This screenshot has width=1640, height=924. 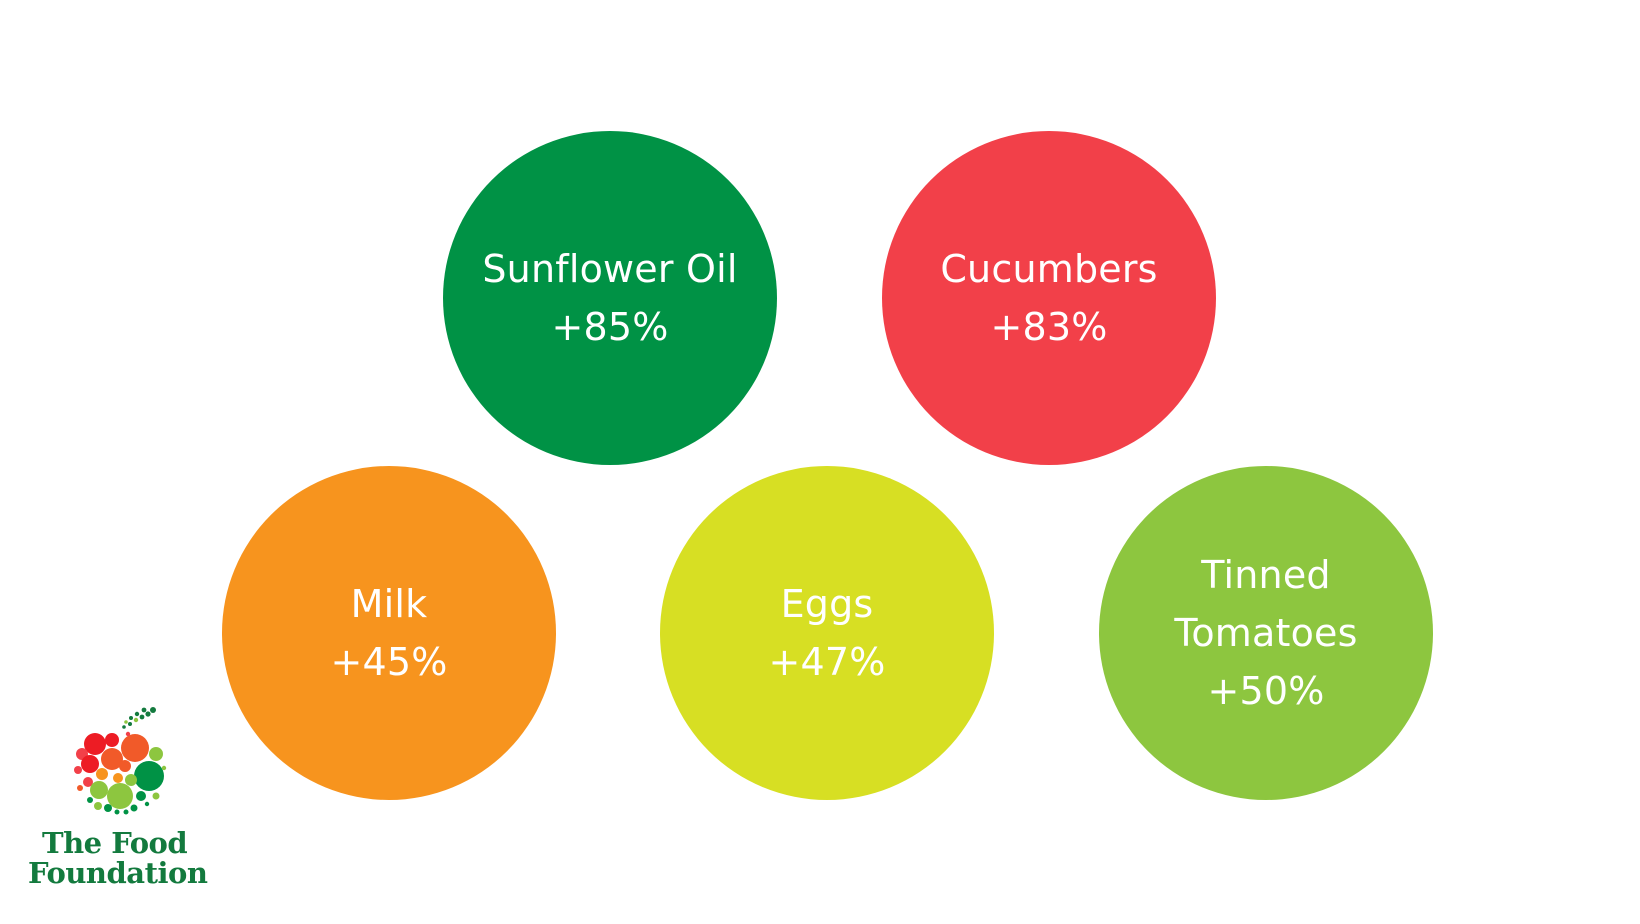 I want to click on item-bubble-cucumbers: Cucumbers +83%, so click(x=1049, y=298).